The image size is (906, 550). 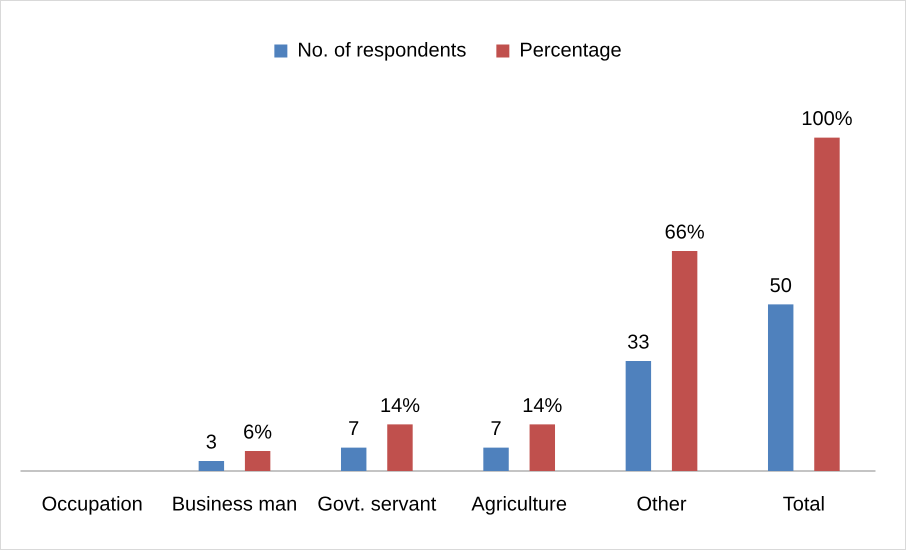 What do you see at coordinates (781, 285) in the screenshot?
I see `data-label: 50` at bounding box center [781, 285].